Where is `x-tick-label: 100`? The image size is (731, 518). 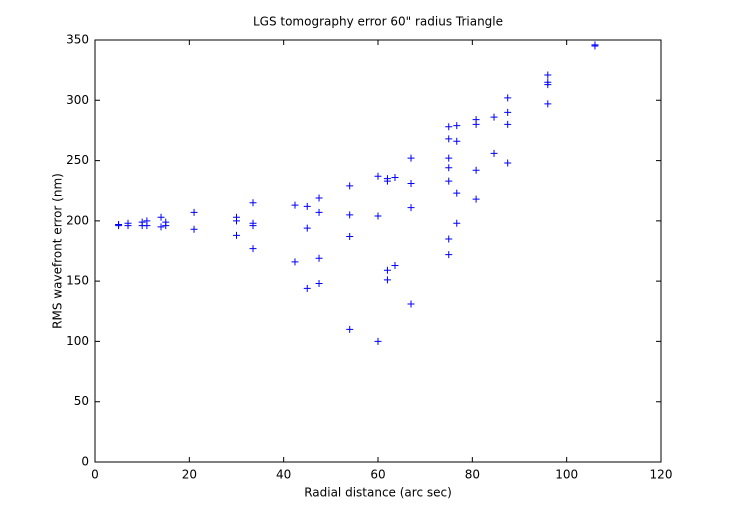
x-tick-label: 100 is located at coordinates (566, 475).